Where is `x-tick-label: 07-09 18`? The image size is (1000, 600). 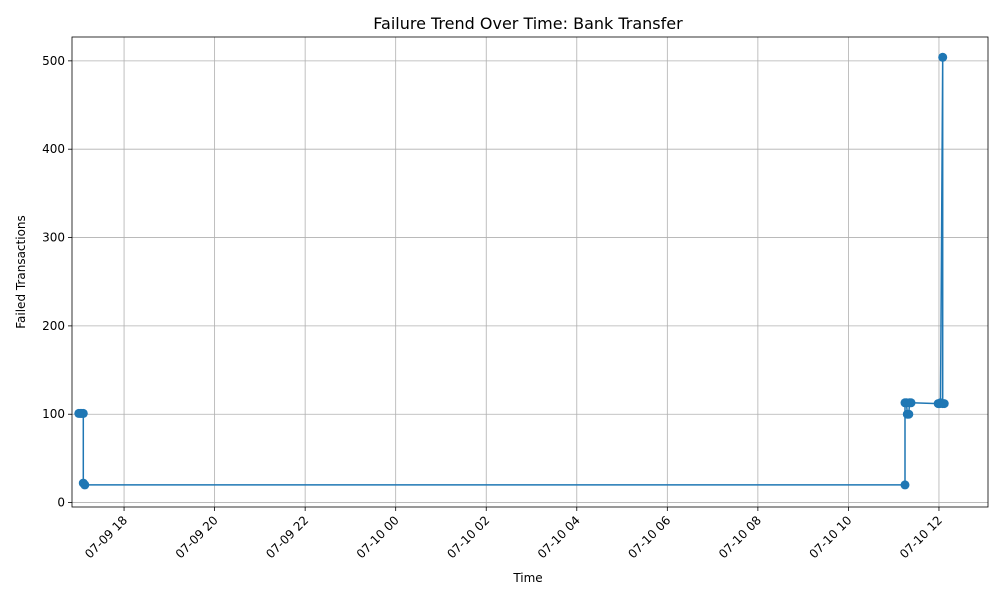 x-tick-label: 07-09 18 is located at coordinates (106, 537).